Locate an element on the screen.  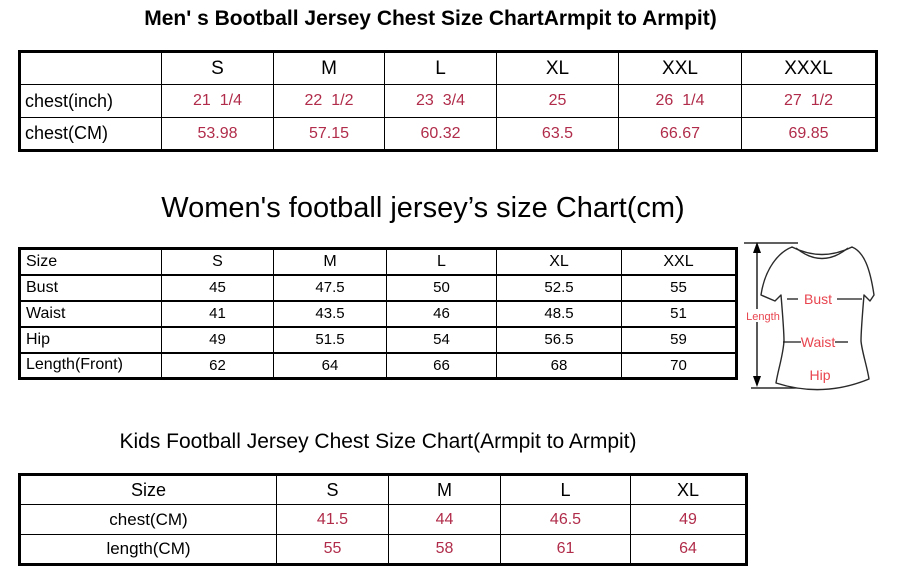
size-value-cell: 44 is located at coordinates (444, 519).